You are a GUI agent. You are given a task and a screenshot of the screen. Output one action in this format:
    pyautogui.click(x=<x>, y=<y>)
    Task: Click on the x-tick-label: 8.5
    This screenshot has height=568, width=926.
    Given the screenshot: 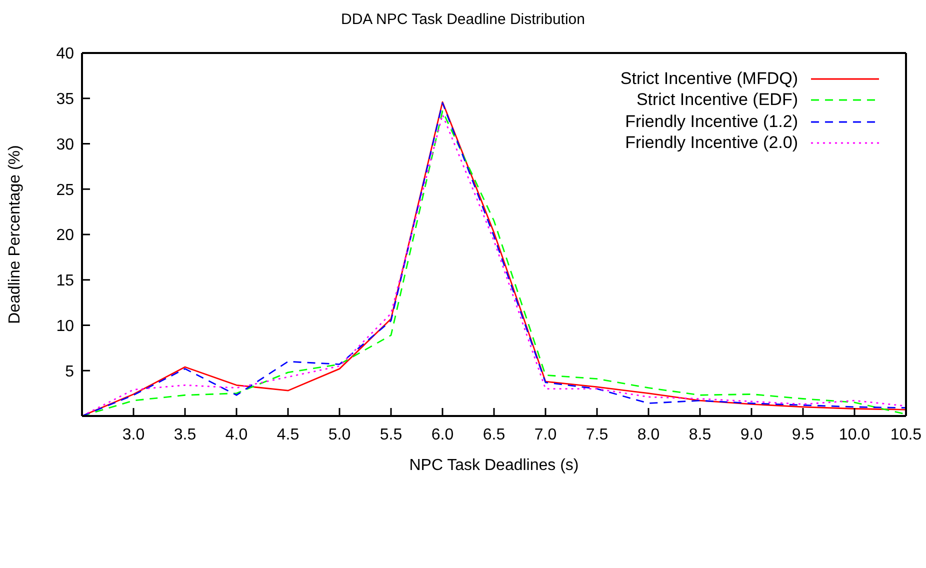 What is the action you would take?
    pyautogui.click(x=700, y=435)
    